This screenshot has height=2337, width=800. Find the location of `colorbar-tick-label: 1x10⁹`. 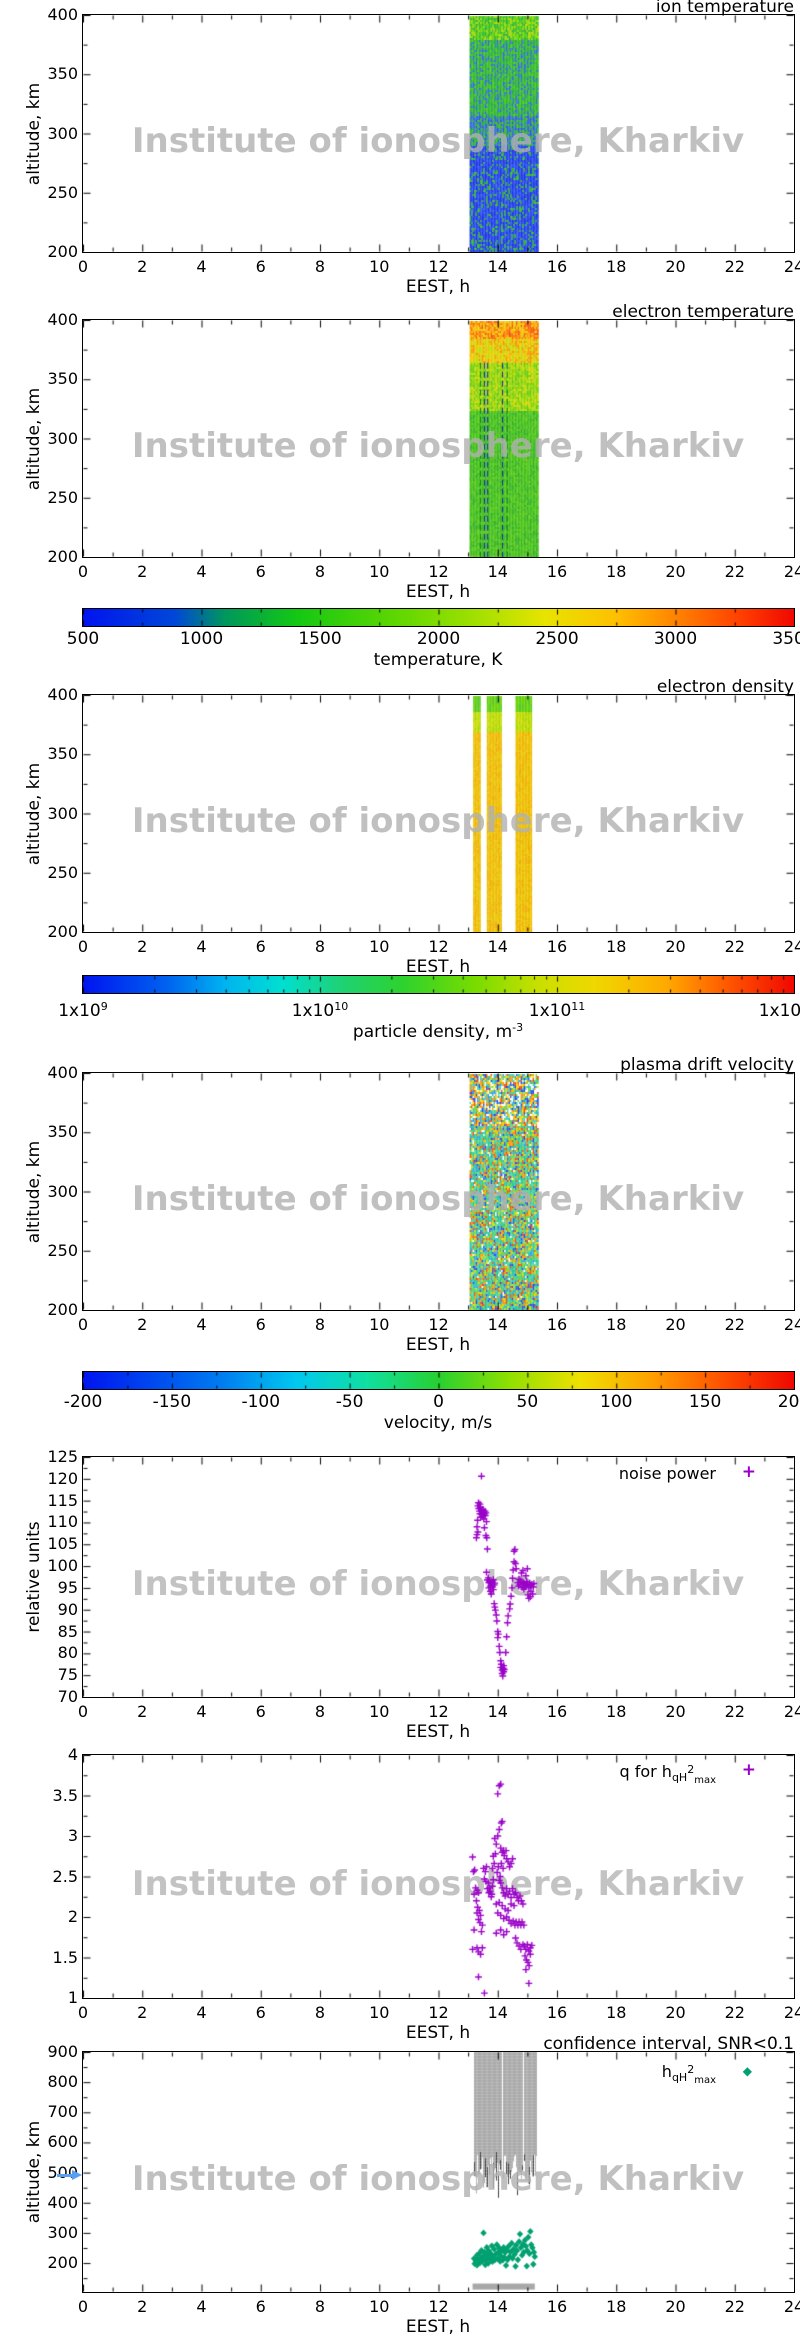

colorbar-tick-label: 1x10⁹ is located at coordinates (83, 1009).